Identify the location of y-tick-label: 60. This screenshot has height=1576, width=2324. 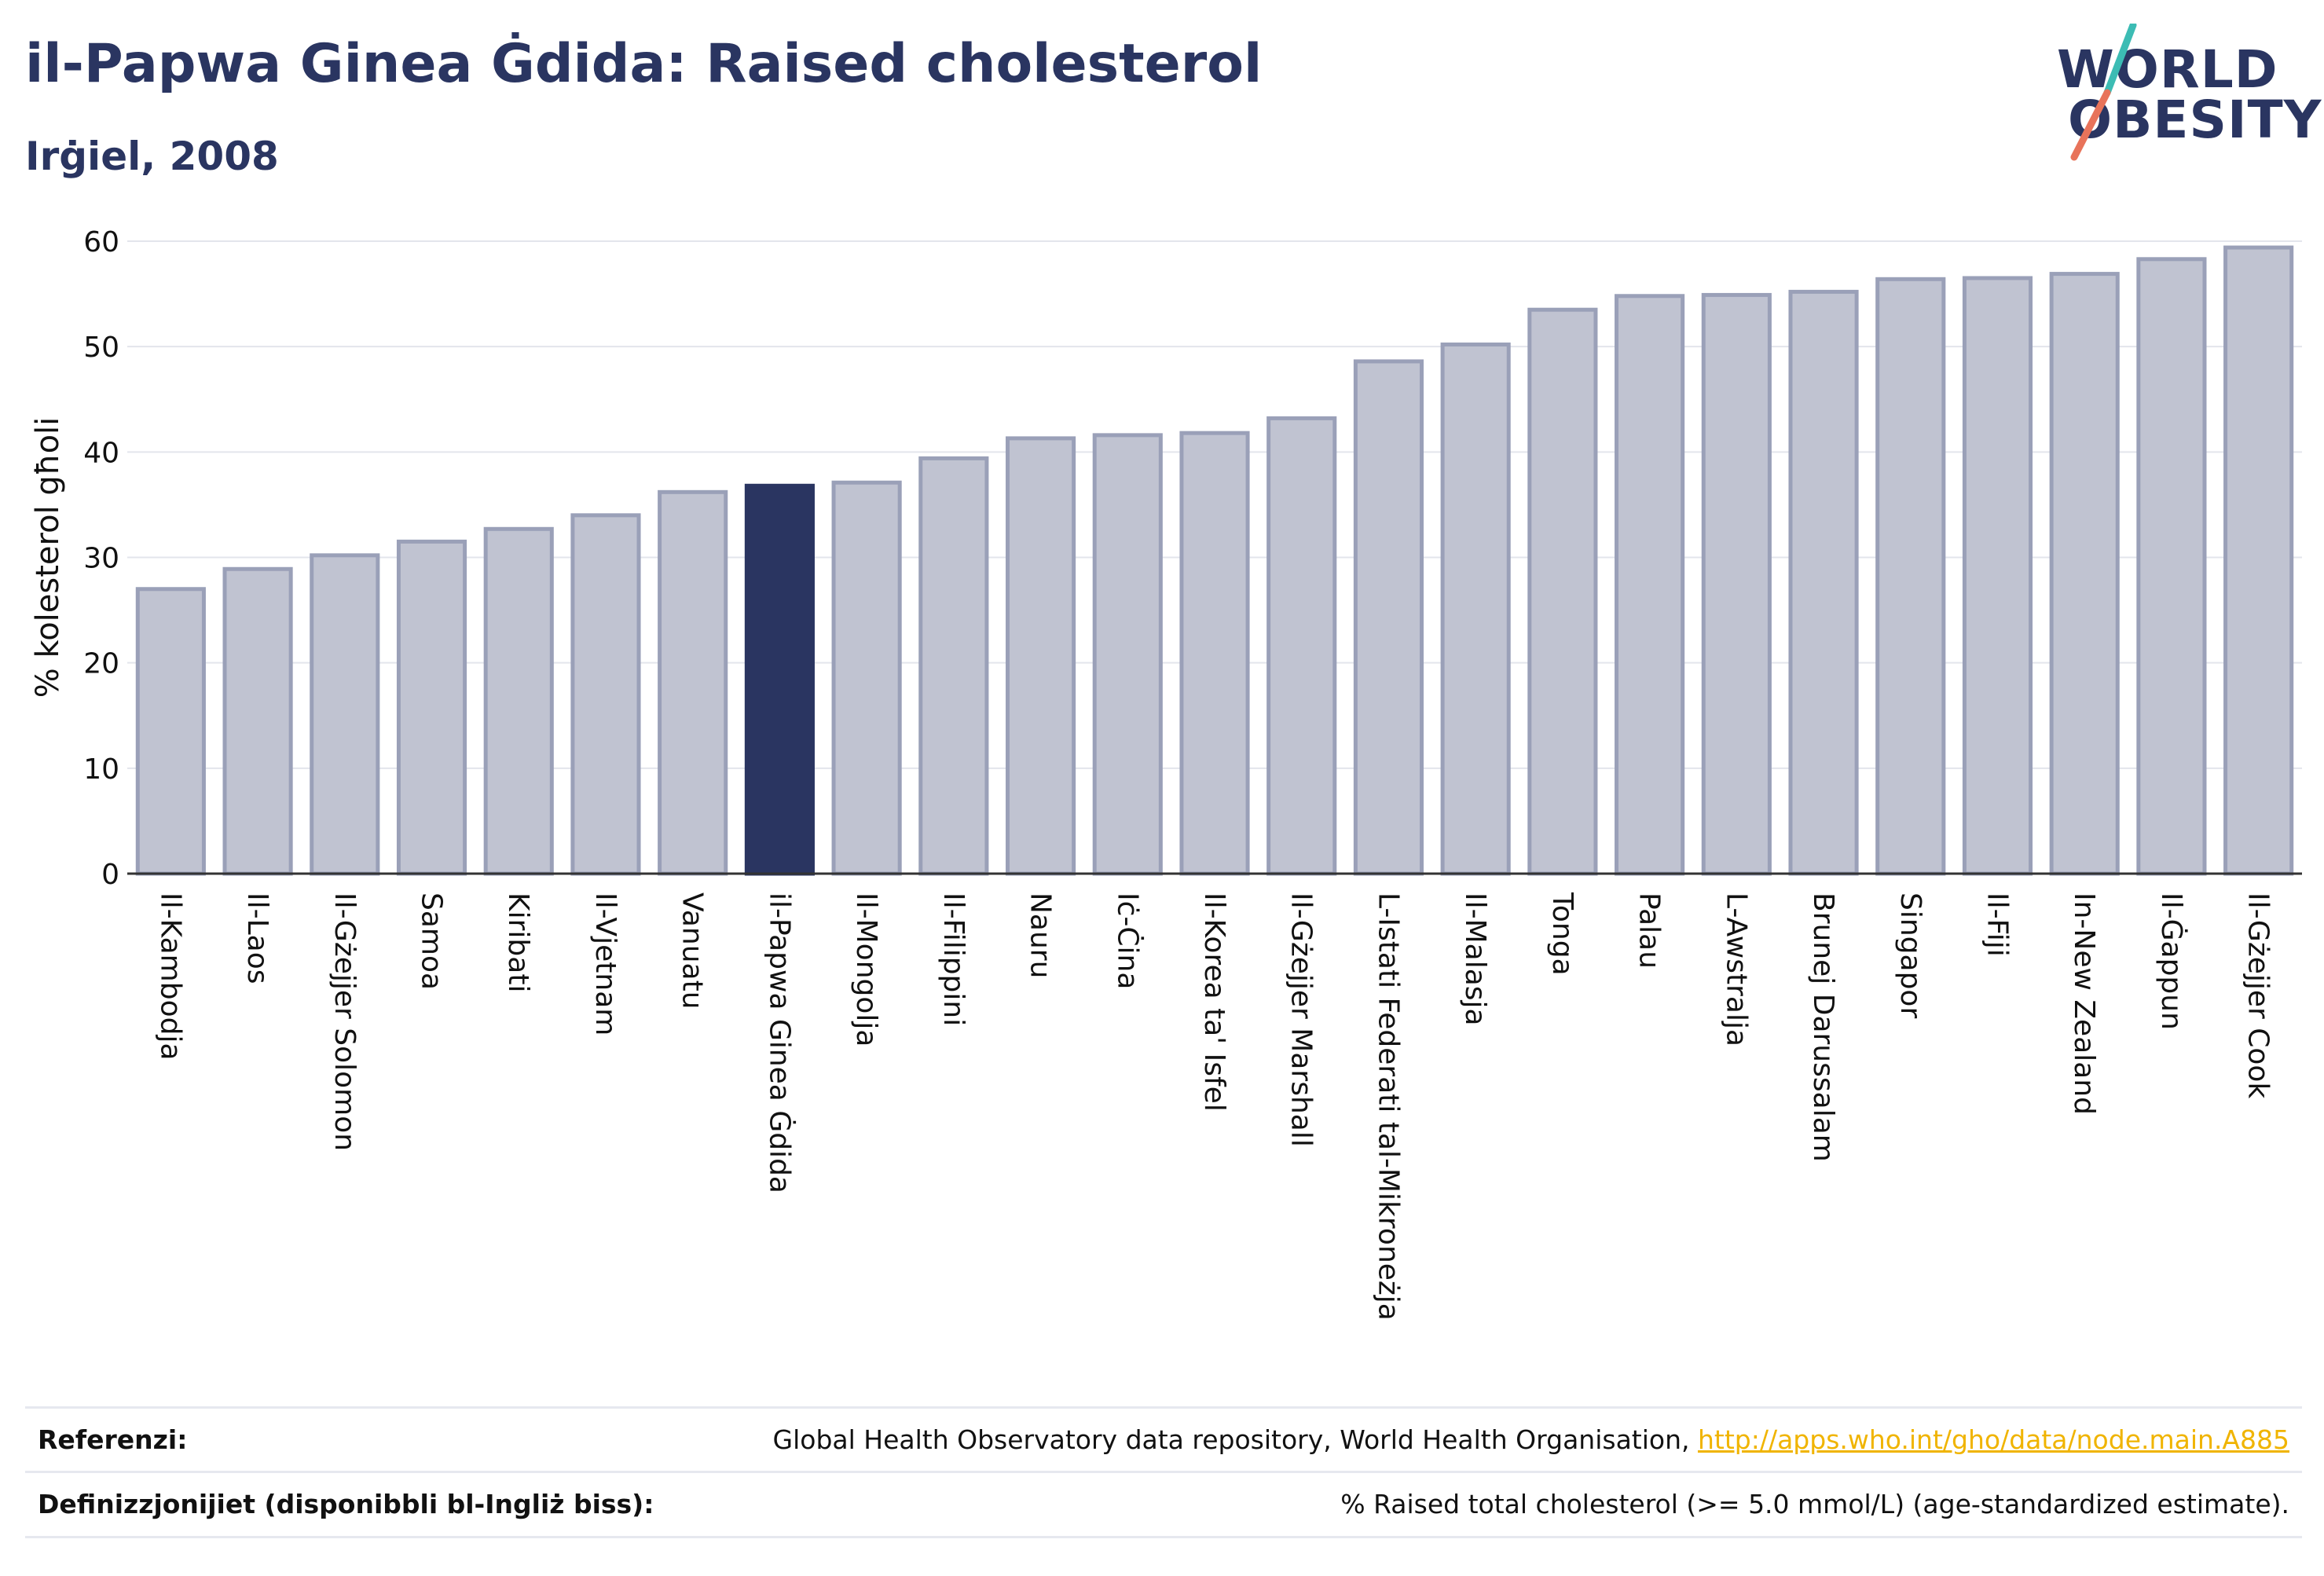
(101, 242).